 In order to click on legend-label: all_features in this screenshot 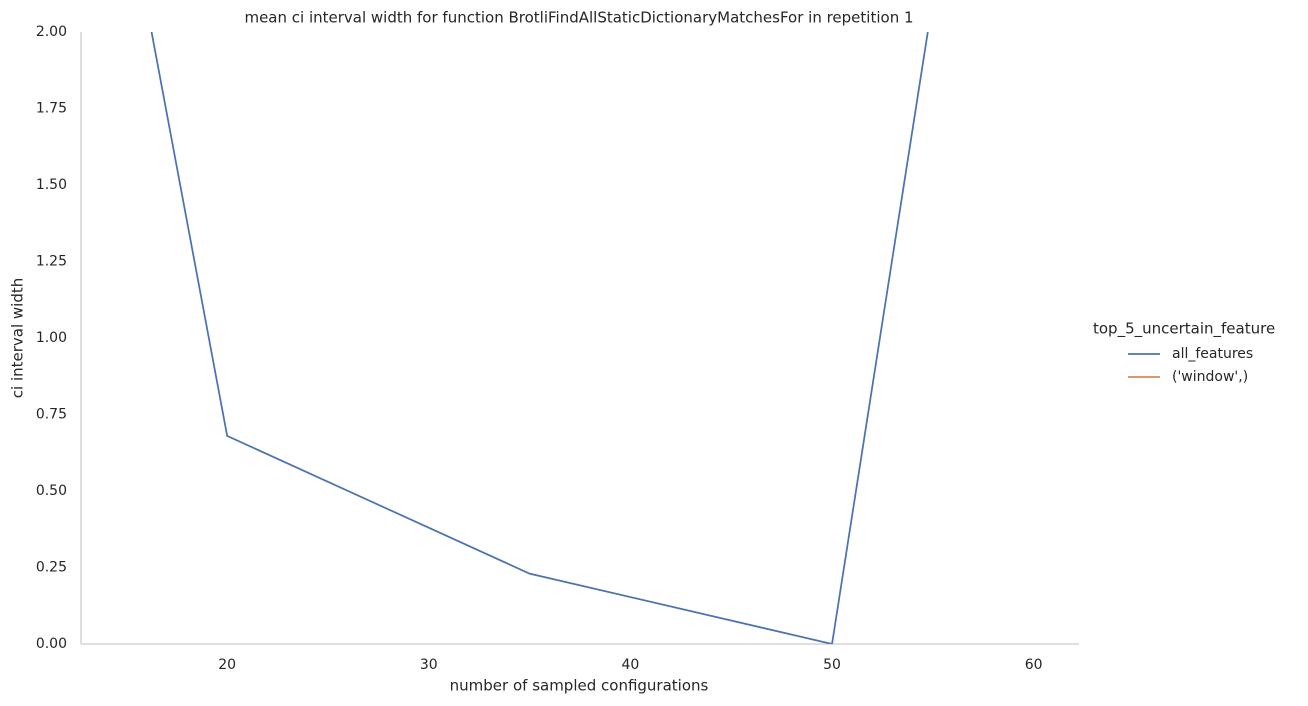, I will do `click(1212, 354)`.